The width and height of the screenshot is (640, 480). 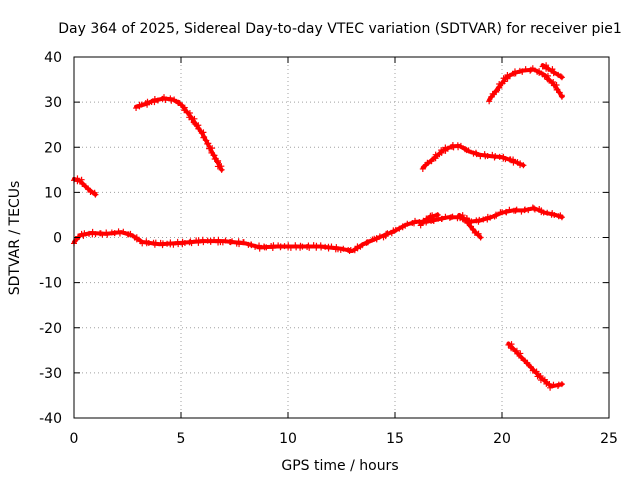 What do you see at coordinates (288, 439) in the screenshot?
I see `x-tick-label: 10` at bounding box center [288, 439].